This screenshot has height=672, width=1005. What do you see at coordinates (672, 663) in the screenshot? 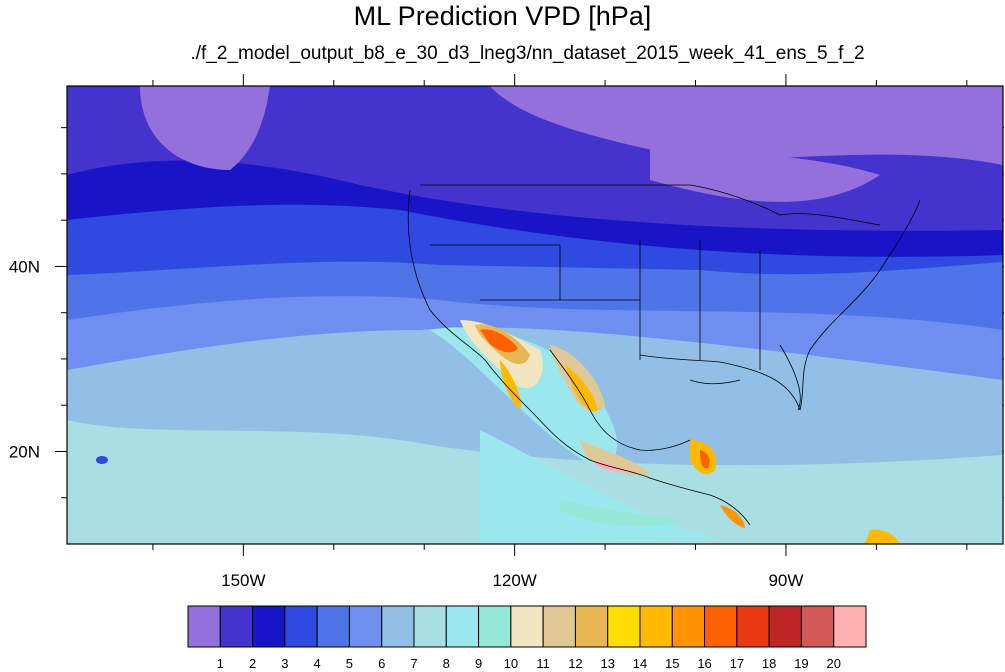
I see `colorbar-label: 15` at bounding box center [672, 663].